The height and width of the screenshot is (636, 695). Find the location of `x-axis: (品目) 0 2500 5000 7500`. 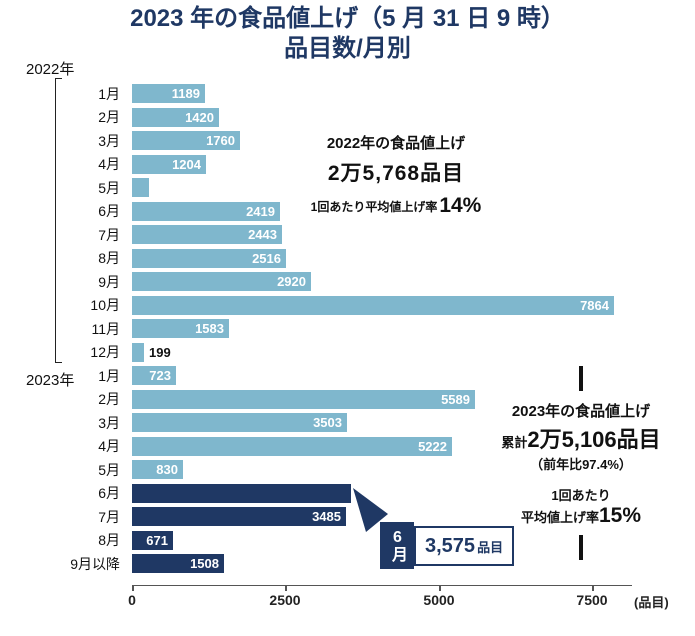

x-axis: (品目) 0 2500 5000 7500 is located at coordinates (398, 597).